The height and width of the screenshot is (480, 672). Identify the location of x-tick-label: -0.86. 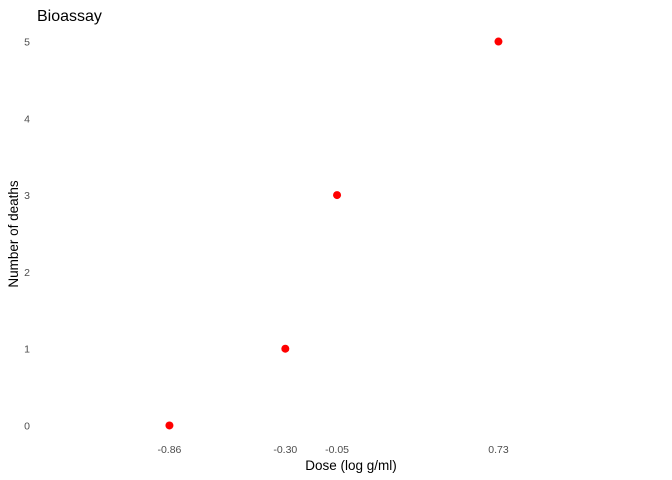
(169, 450).